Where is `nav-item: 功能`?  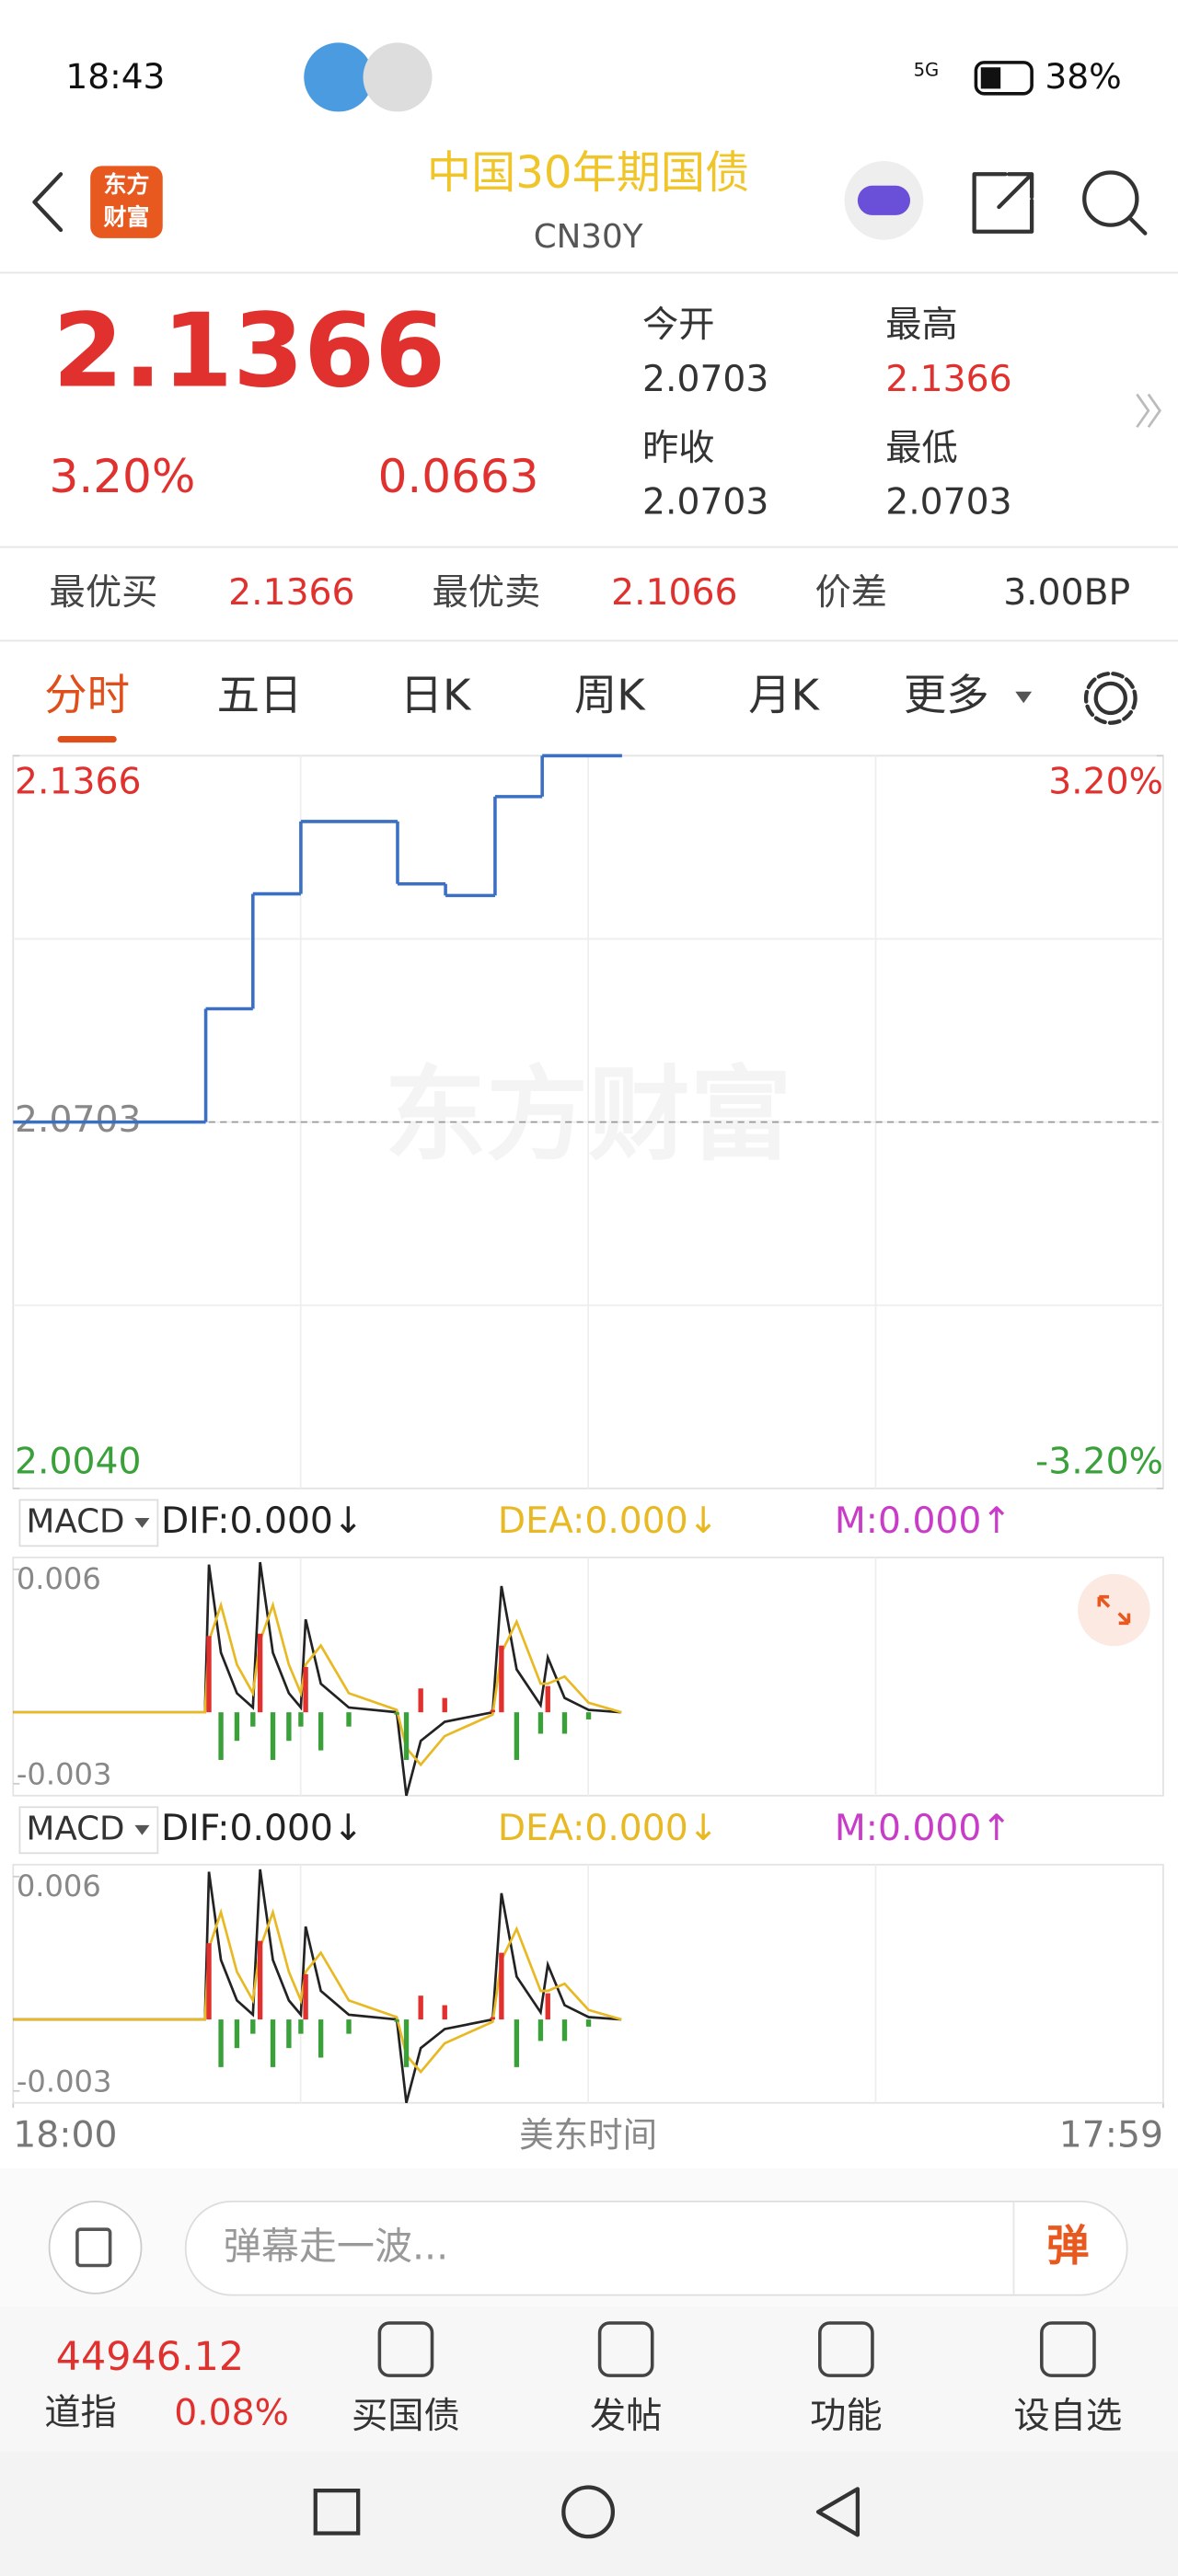 nav-item: 功能 is located at coordinates (847, 2416).